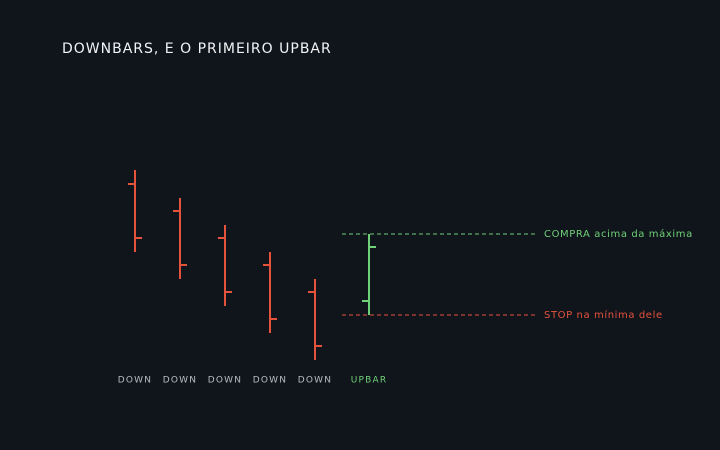  I want to click on up-bar, so click(369, 274).